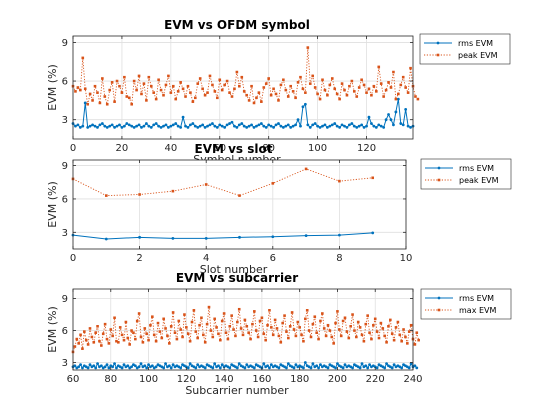 The image size is (560, 420). What do you see at coordinates (73, 379) in the screenshot?
I see `x-tick-label: 60` at bounding box center [73, 379].